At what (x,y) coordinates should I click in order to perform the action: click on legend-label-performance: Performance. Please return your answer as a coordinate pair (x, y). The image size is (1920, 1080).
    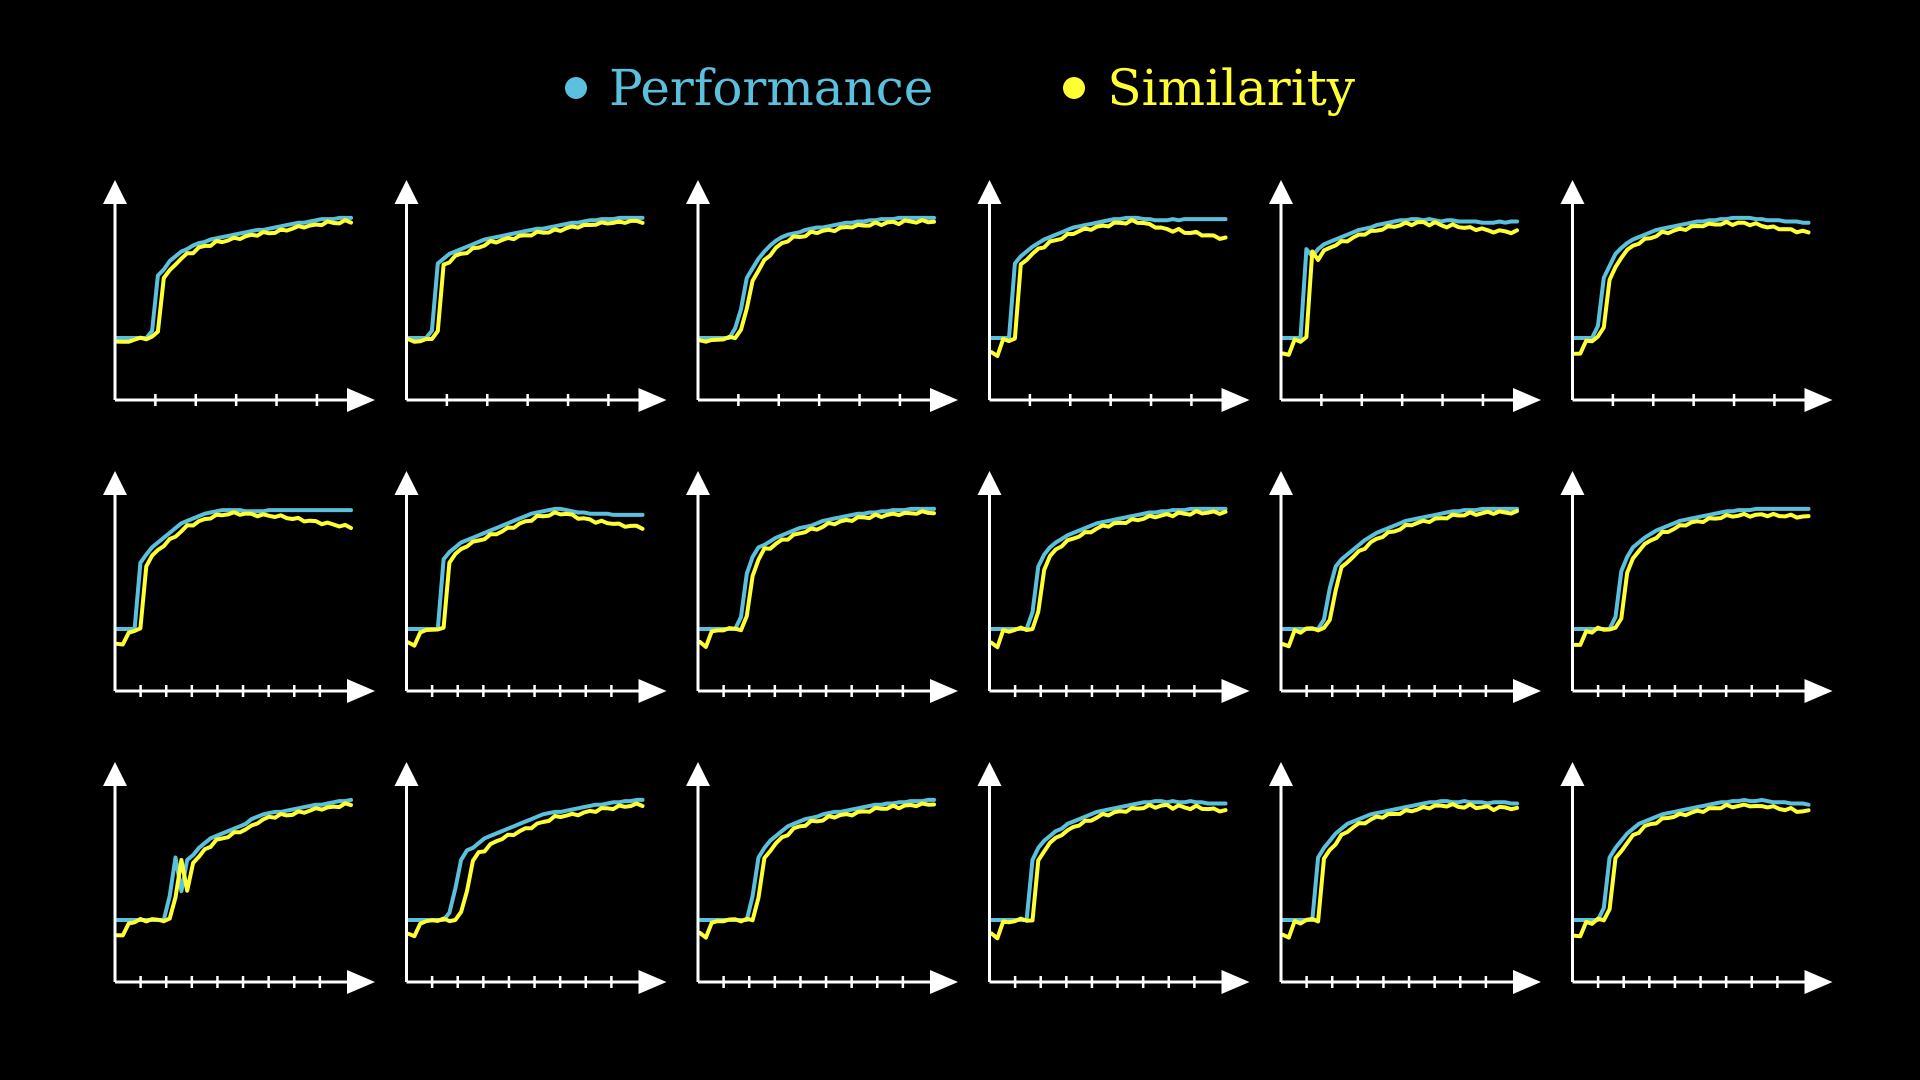
    Looking at the image, I should click on (771, 88).